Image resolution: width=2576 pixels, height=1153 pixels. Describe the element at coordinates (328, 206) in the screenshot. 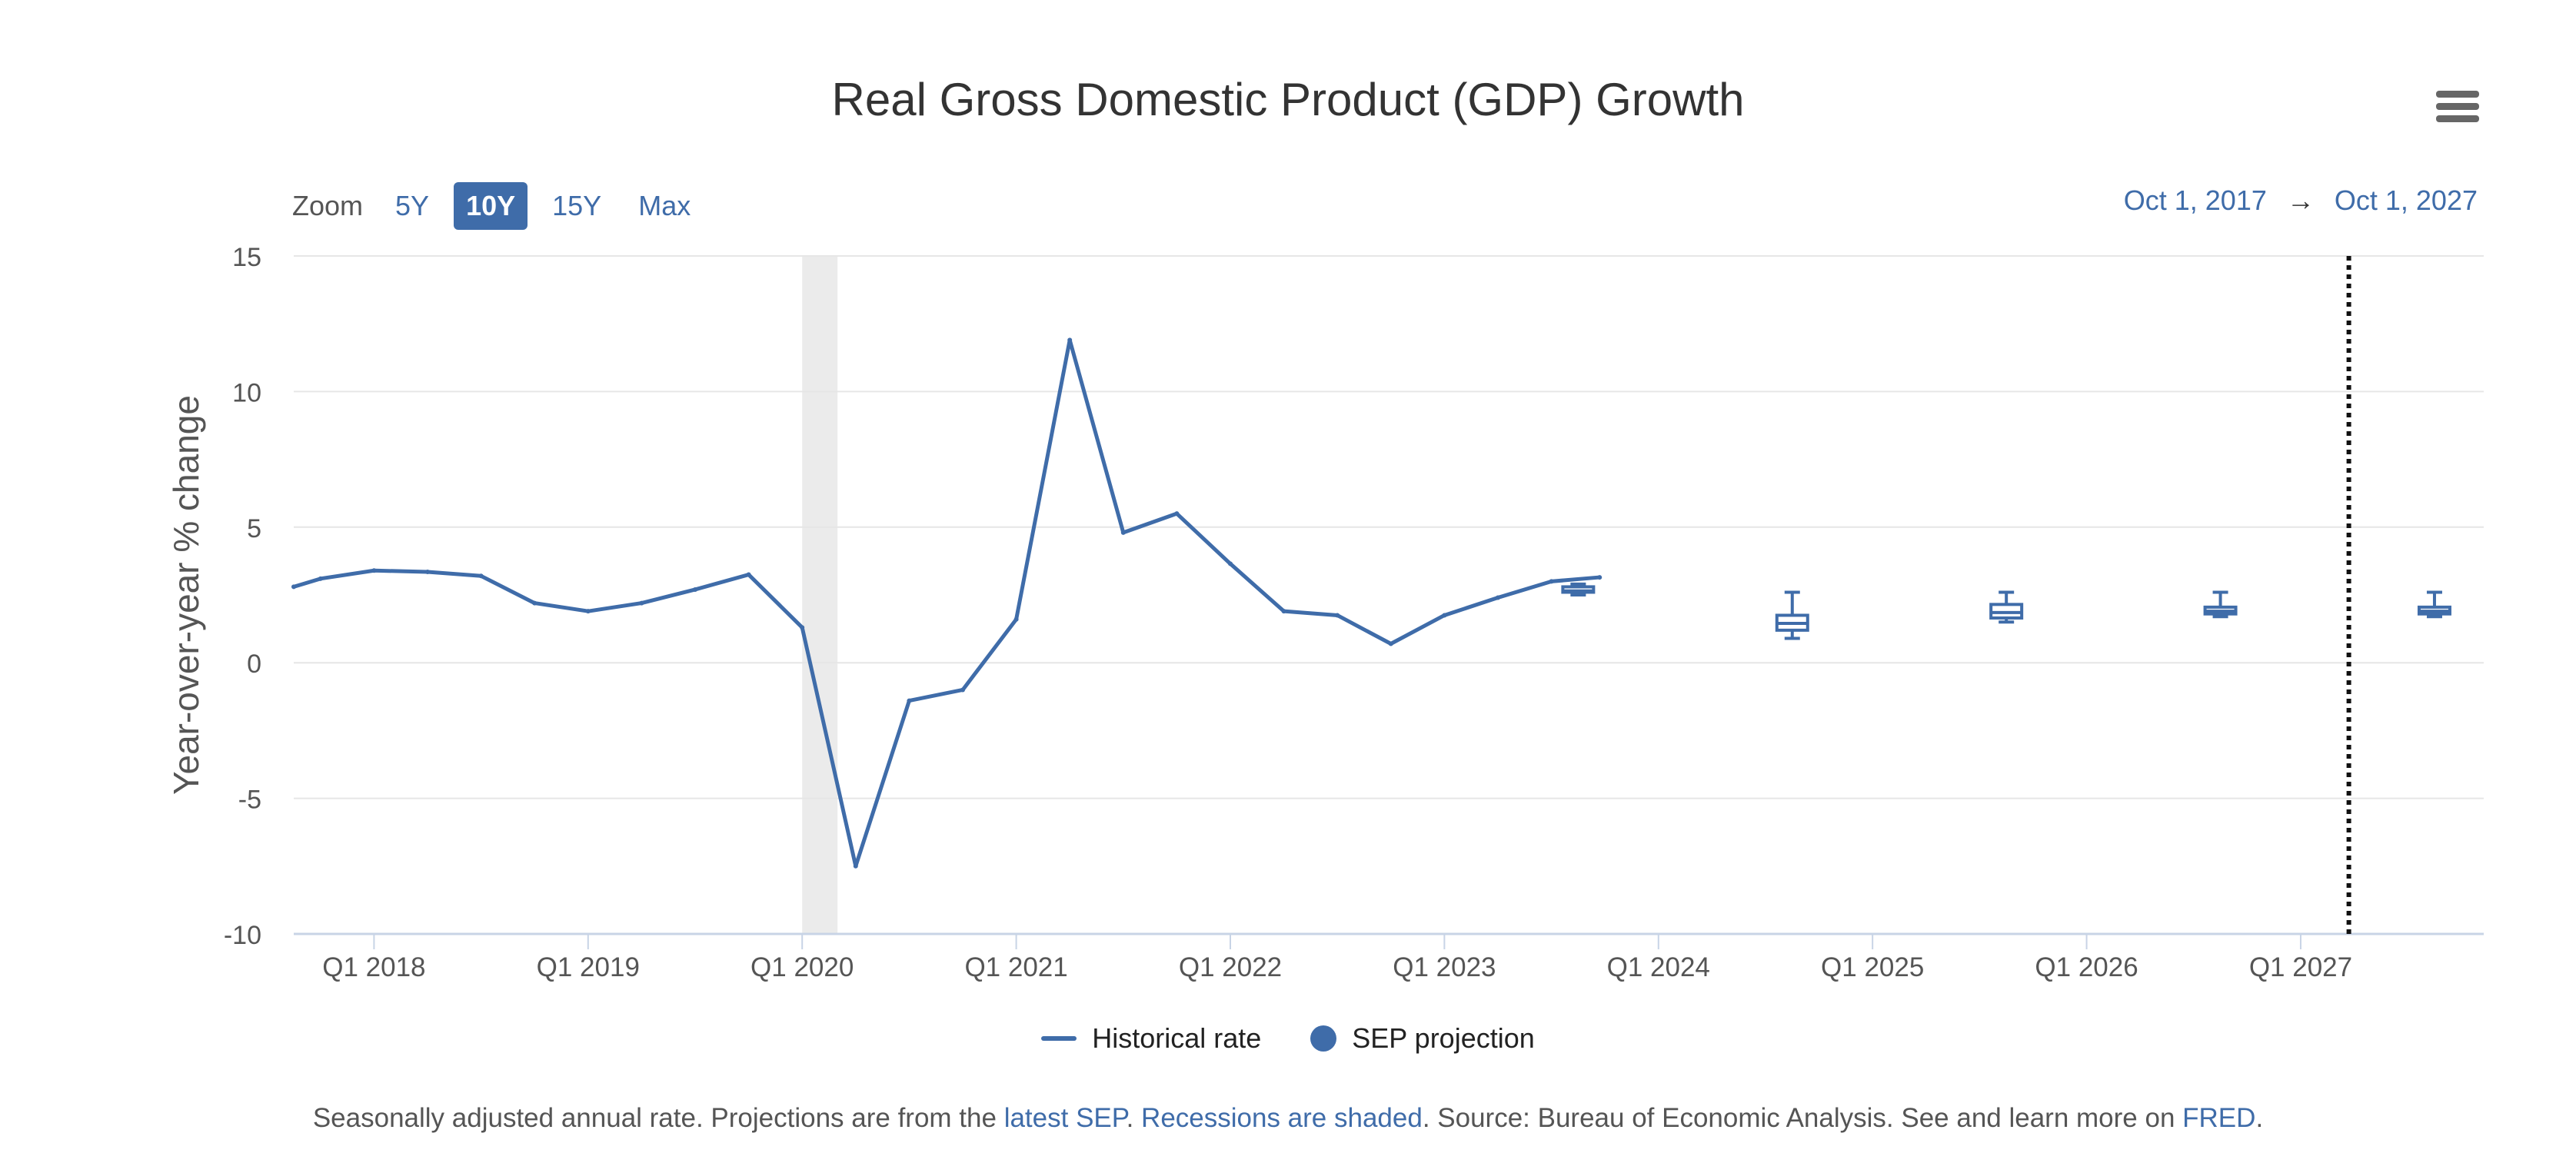

I see `zoom-label: Zoom` at that location.